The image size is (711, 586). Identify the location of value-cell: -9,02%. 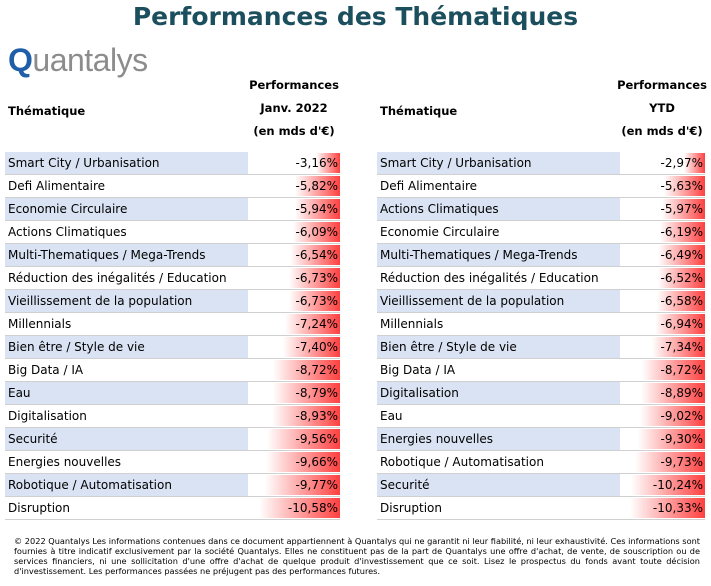
(662, 416).